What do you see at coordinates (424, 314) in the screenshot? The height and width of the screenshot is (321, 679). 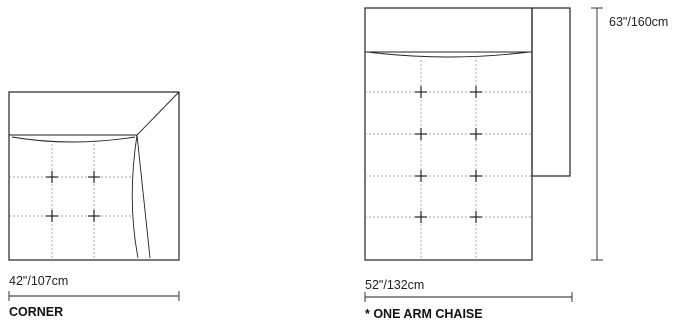 I see `chaise-module-name: * ONE ARM CHAISE` at bounding box center [424, 314].